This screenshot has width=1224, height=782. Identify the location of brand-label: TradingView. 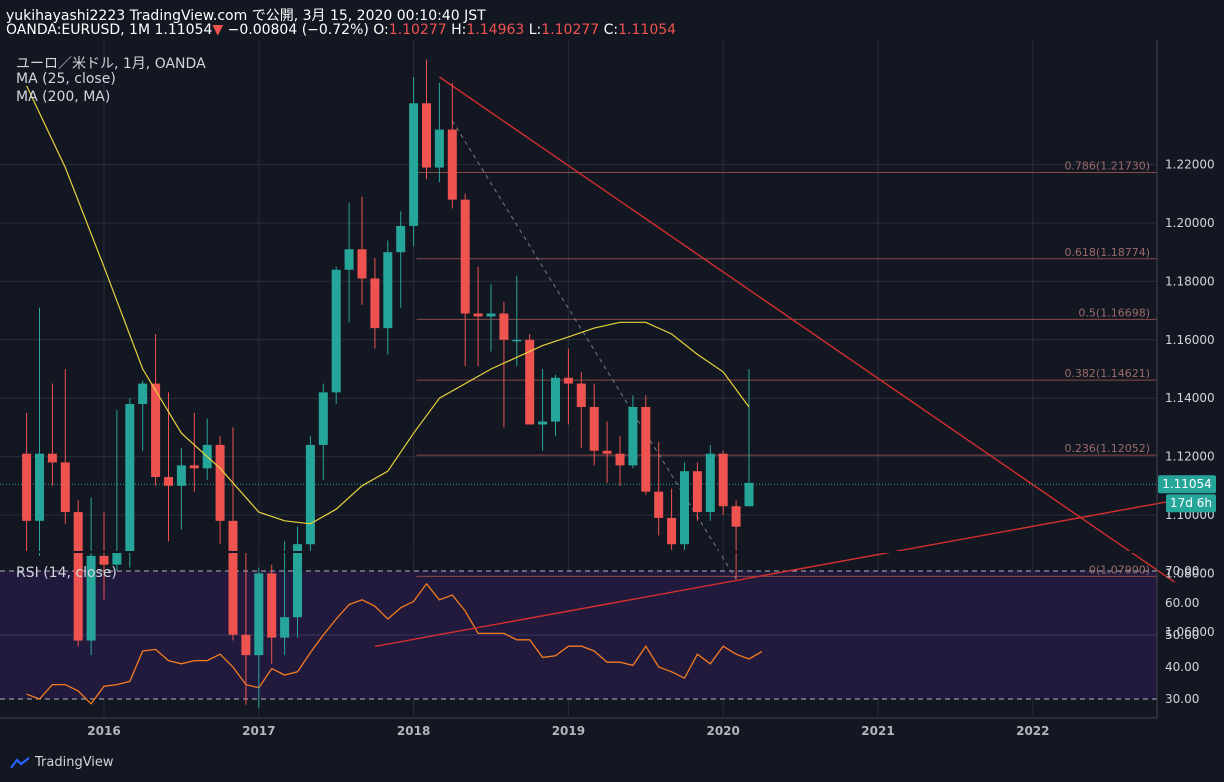
(74, 762).